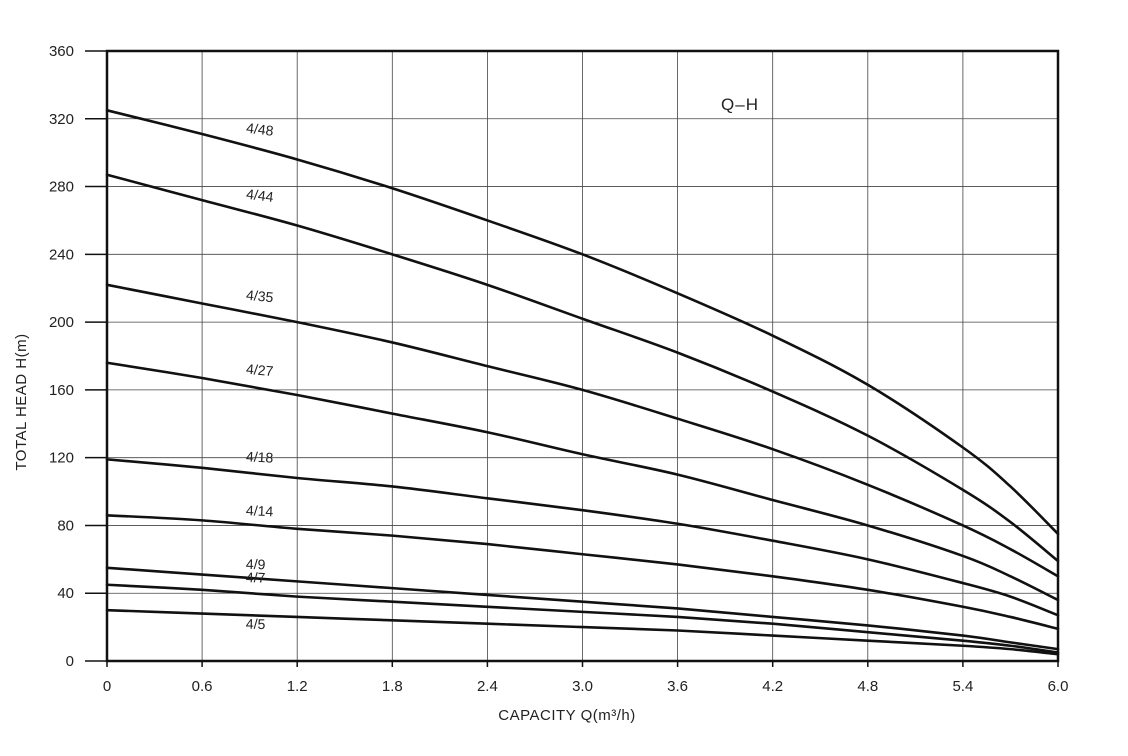 This screenshot has width=1128, height=756. Describe the element at coordinates (260, 510) in the screenshot. I see `series-label-4-14: 4/14` at that location.